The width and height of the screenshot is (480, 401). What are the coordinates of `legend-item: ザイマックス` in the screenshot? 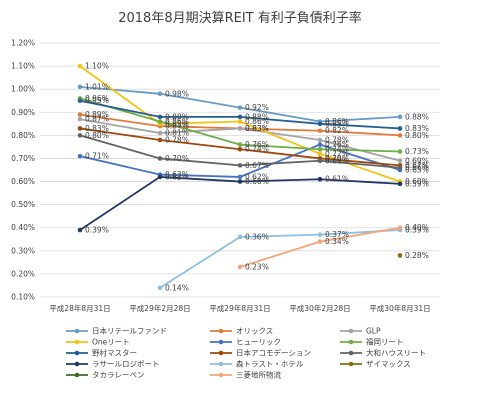 It's located at (375, 364).